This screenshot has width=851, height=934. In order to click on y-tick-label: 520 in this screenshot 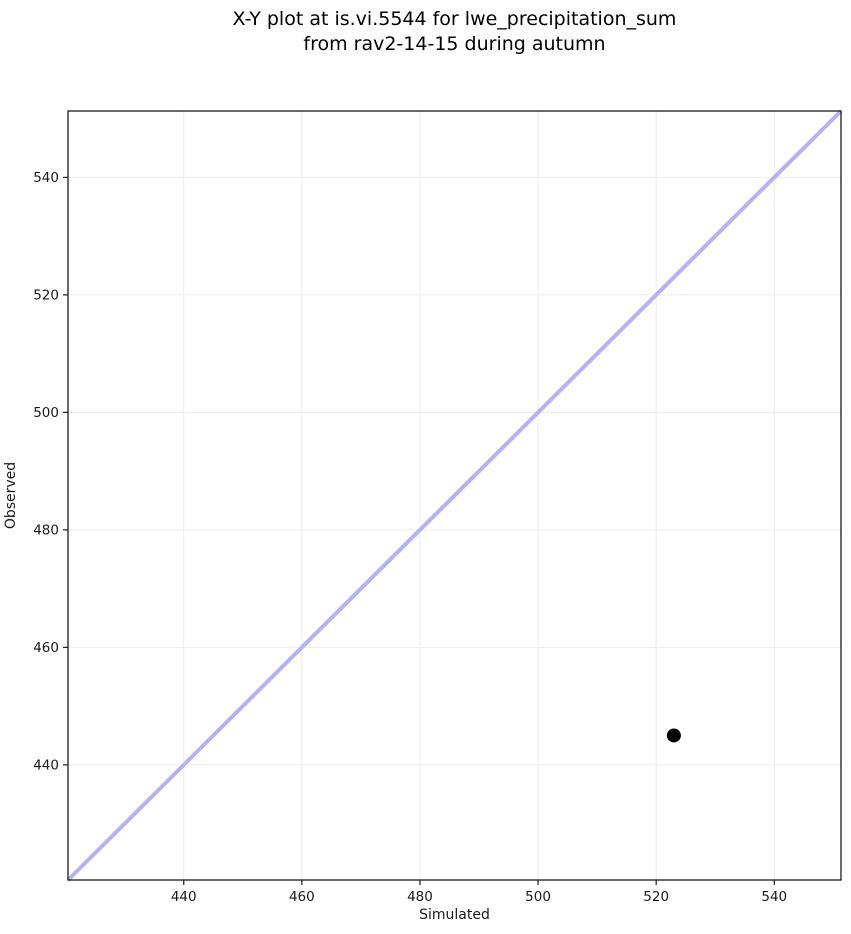, I will do `click(46, 295)`.